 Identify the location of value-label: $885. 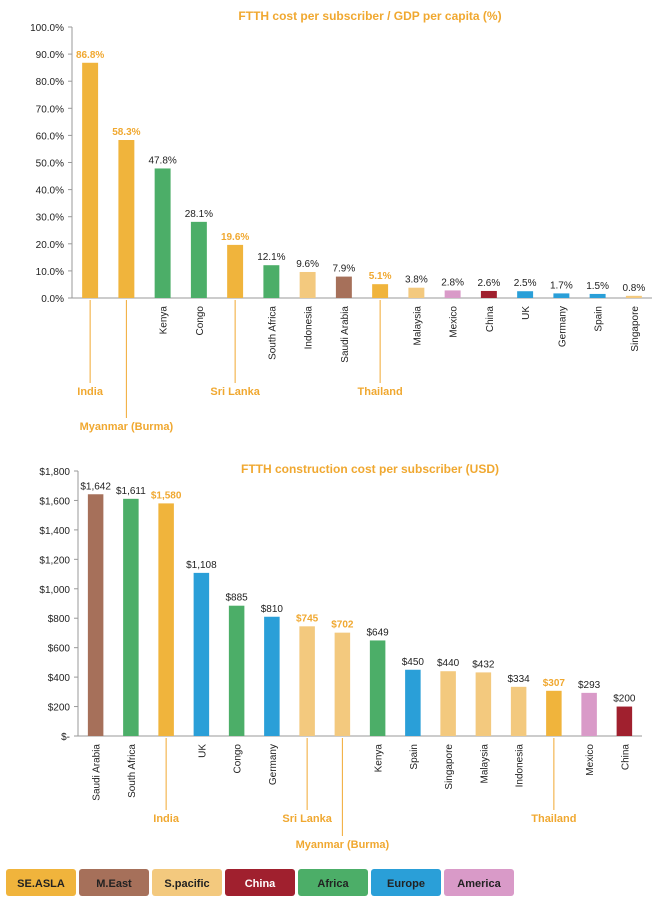
(237, 598).